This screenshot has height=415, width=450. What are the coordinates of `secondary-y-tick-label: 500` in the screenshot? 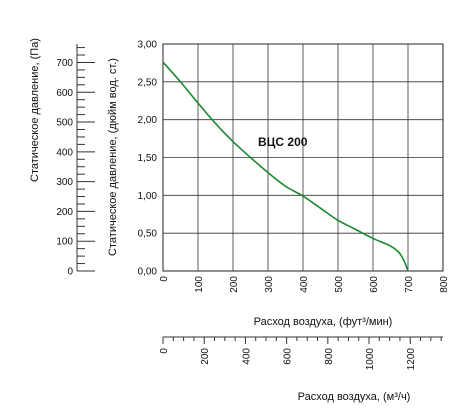 It's located at (64, 123).